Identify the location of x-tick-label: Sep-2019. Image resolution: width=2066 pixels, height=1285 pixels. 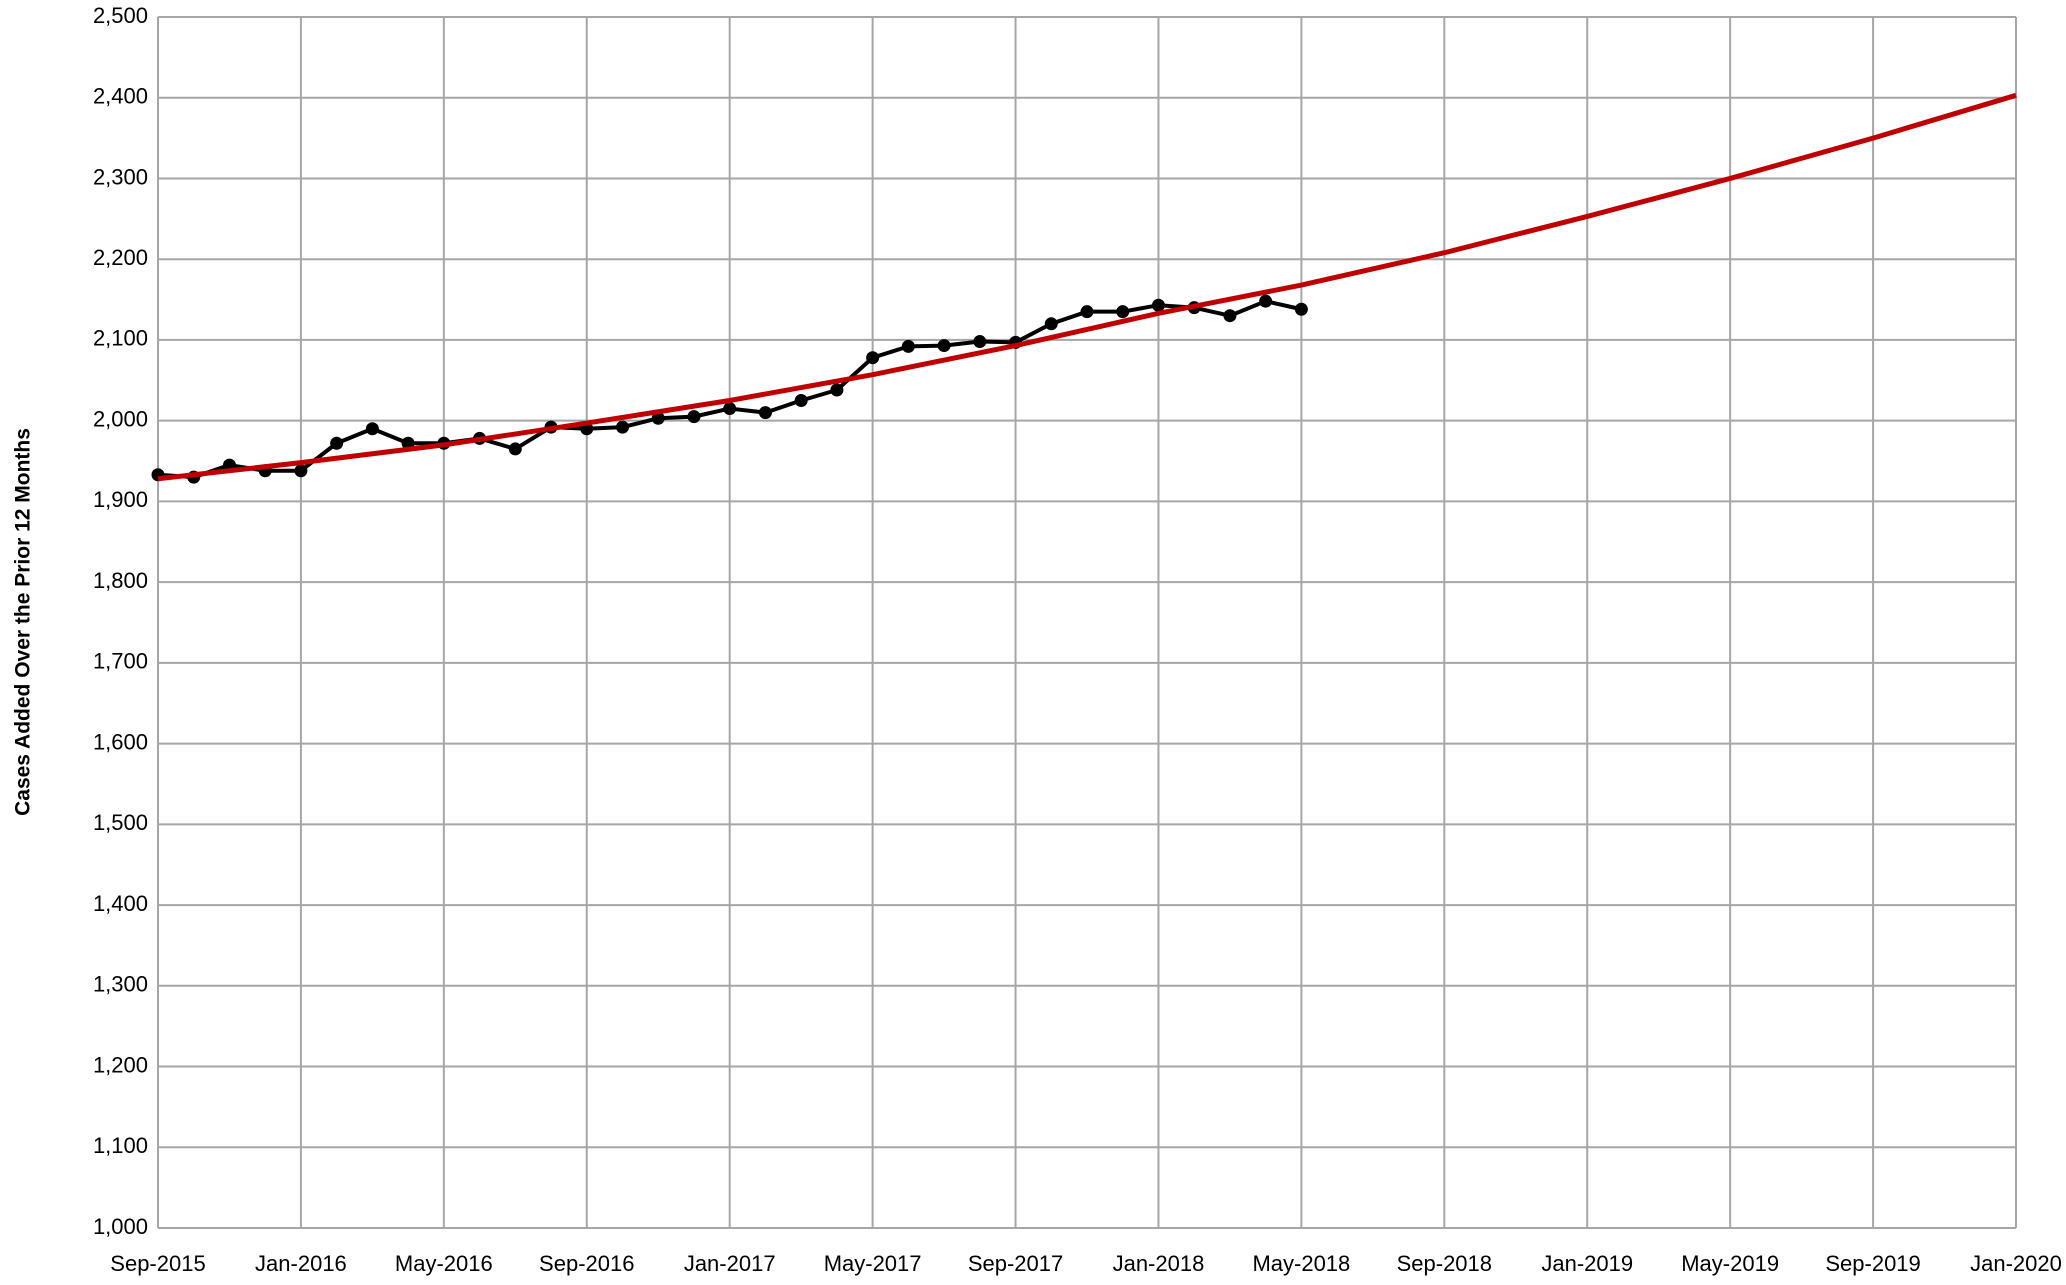
(1872, 1263).